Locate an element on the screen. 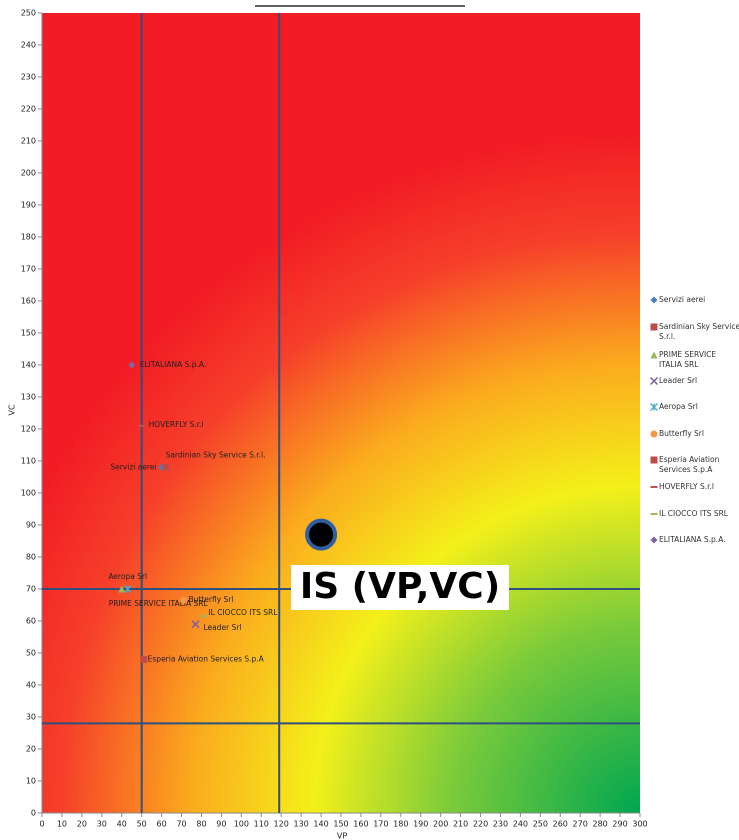 The height and width of the screenshot is (840, 739). x-tick-label: 20 is located at coordinates (82, 824).